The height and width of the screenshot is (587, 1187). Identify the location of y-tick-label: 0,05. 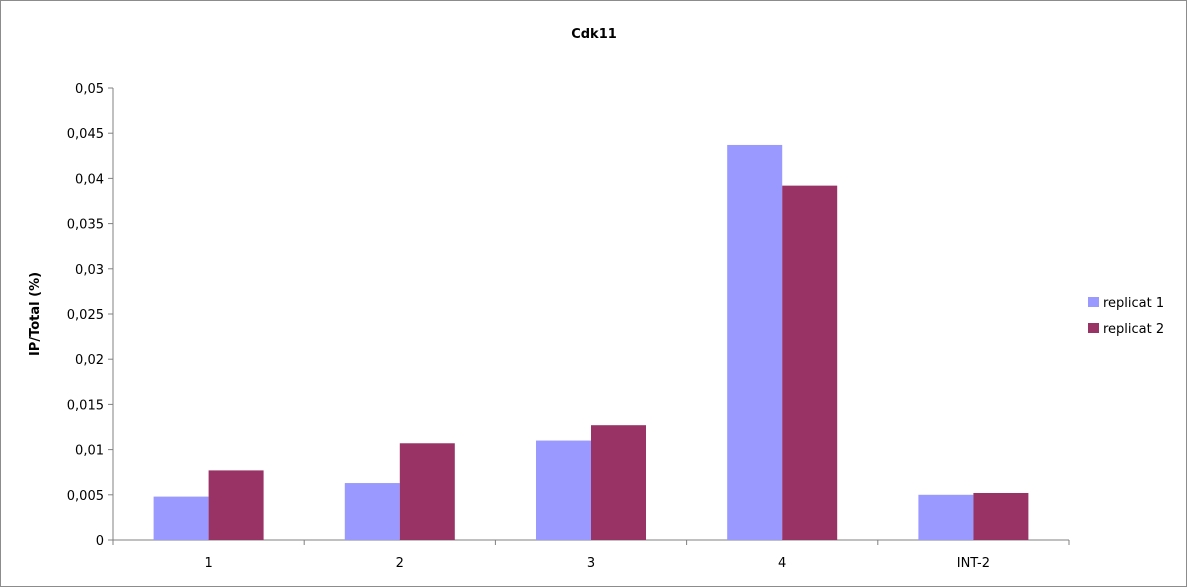
(89, 89).